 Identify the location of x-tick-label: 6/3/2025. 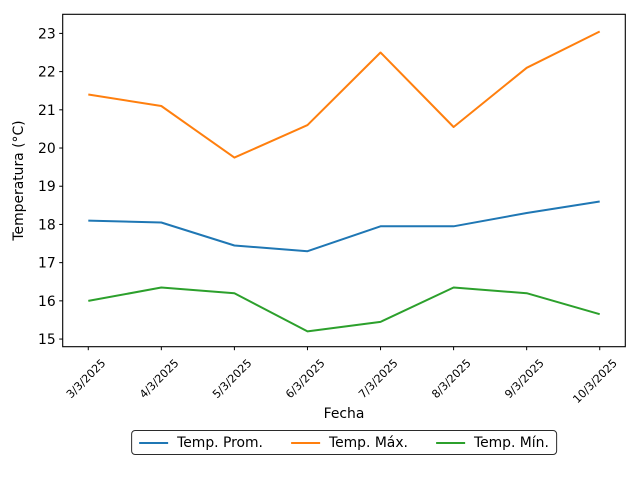
(305, 379).